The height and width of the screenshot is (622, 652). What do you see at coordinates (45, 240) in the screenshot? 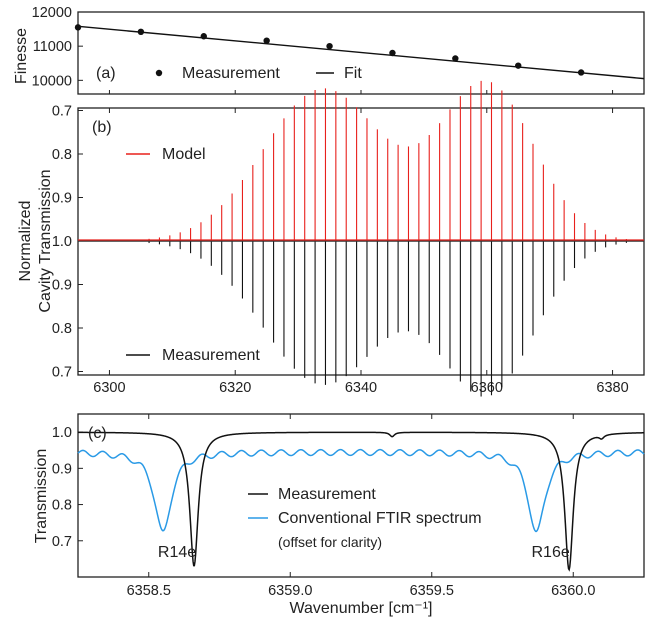
I see `panel-b-ylabel-line2: Cavity Transmission` at bounding box center [45, 240].